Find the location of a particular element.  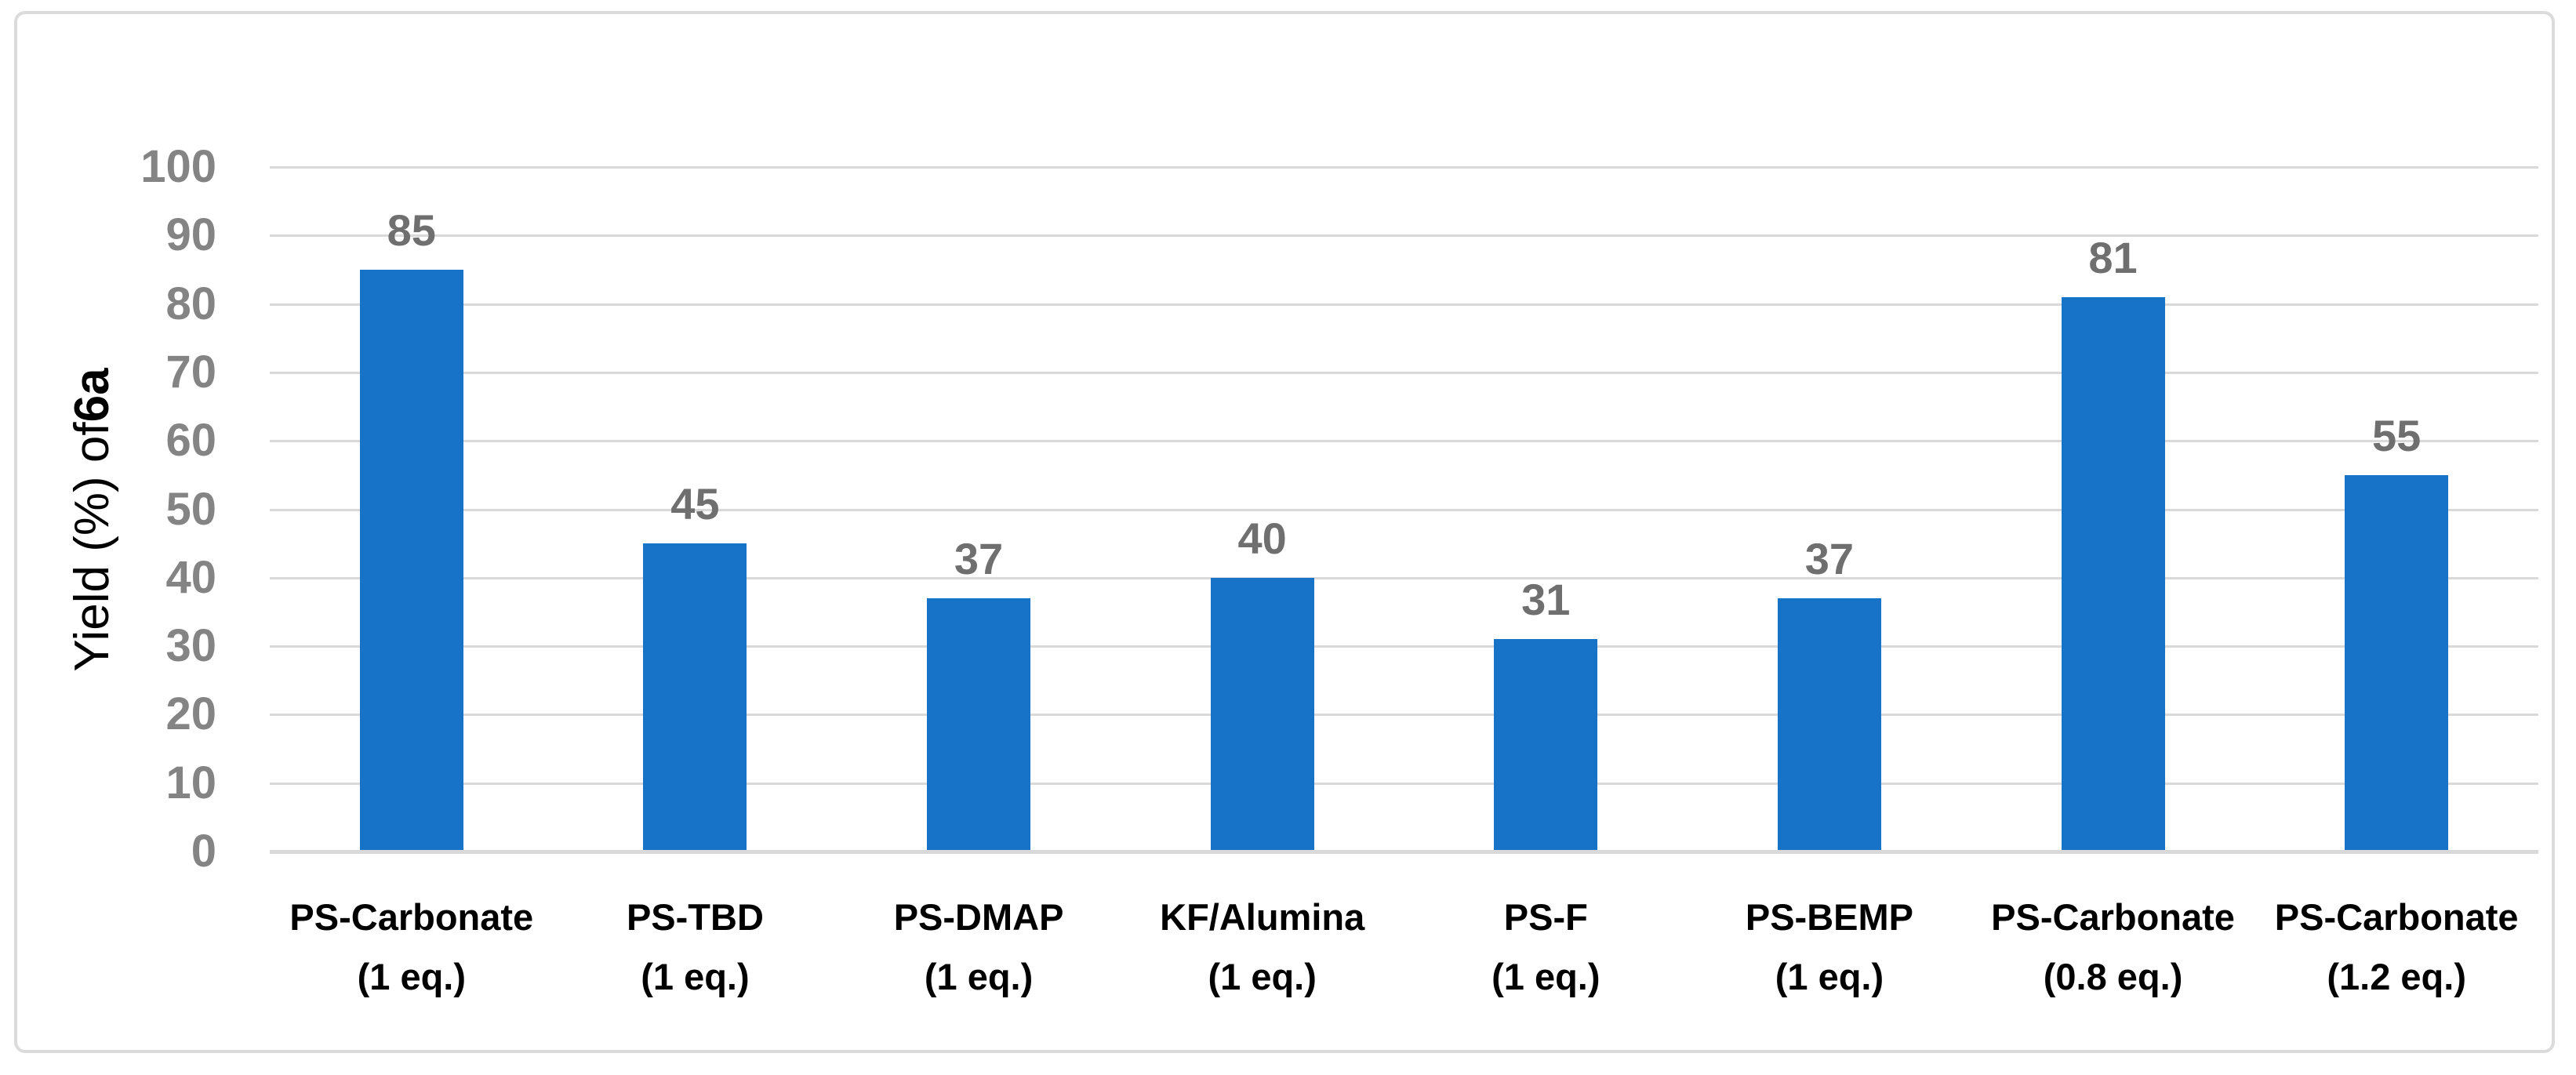

y-tick-label: 70 is located at coordinates (190, 372).